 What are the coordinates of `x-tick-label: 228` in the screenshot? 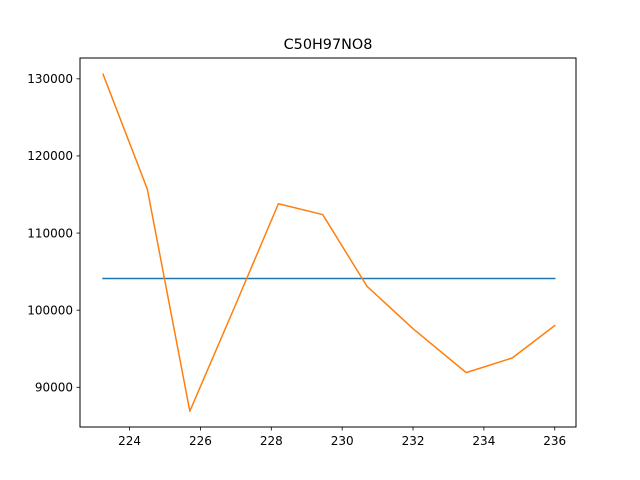 It's located at (271, 441).